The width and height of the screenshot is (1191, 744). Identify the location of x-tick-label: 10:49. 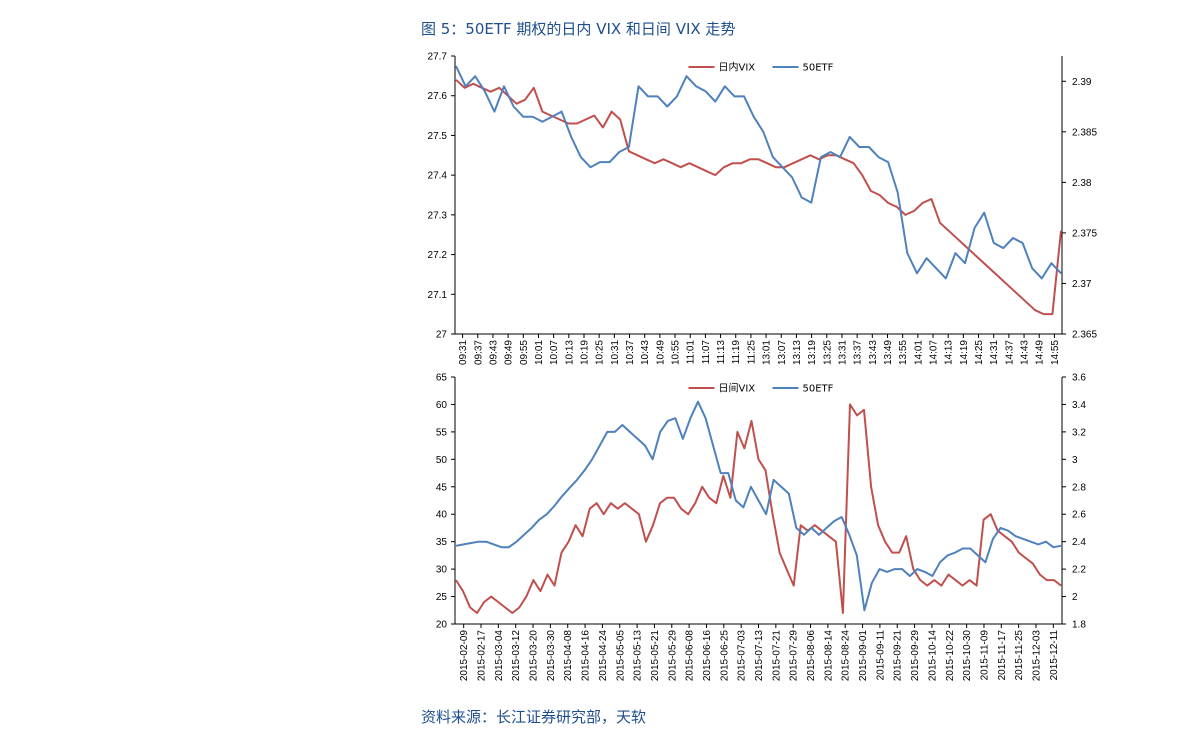
(660, 352).